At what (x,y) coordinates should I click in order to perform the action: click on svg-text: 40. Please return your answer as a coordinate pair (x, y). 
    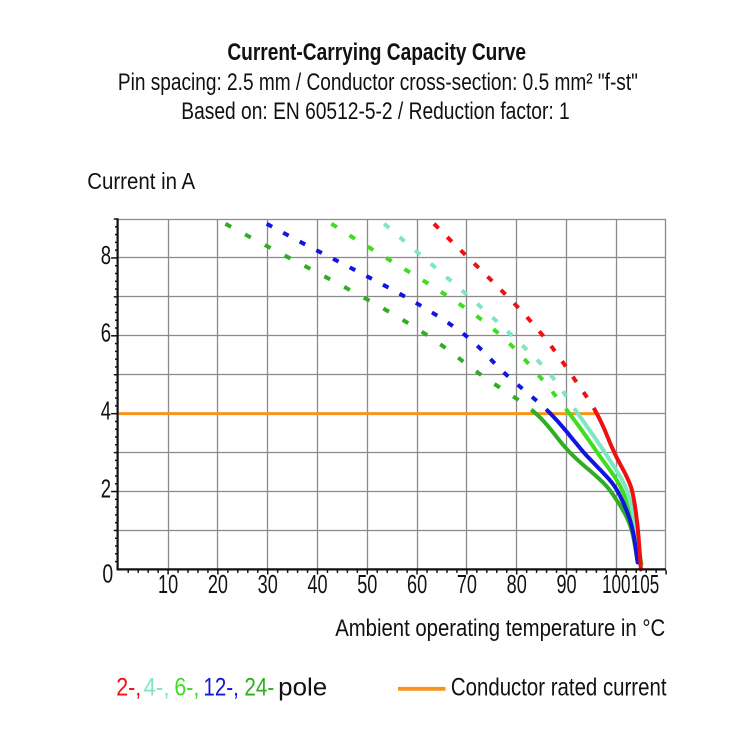
    Looking at the image, I should click on (317, 585).